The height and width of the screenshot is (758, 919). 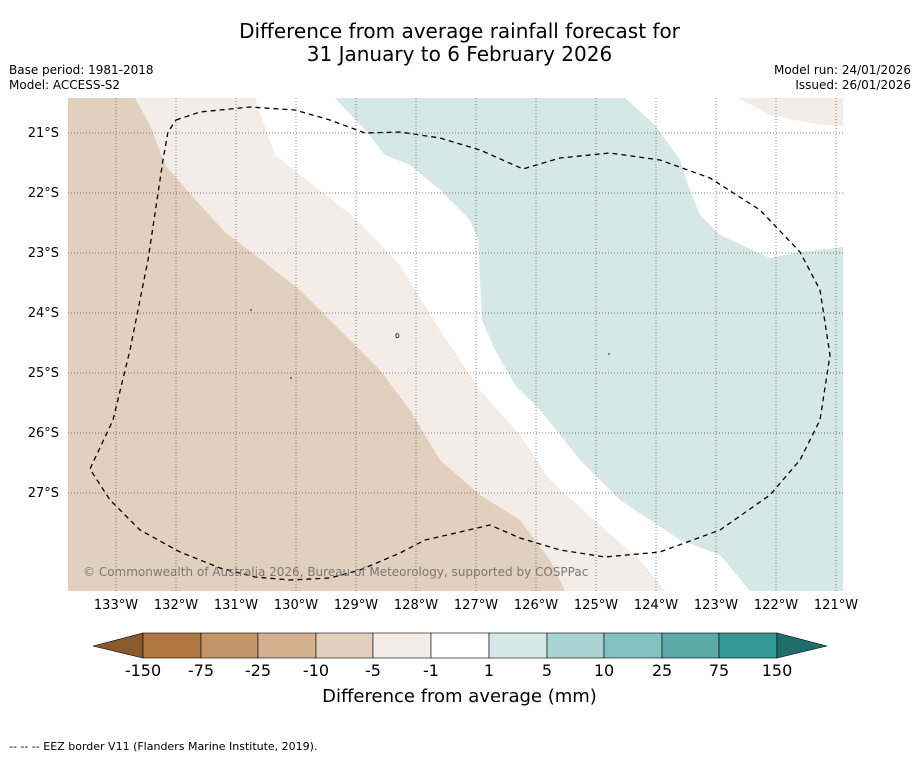 What do you see at coordinates (547, 670) in the screenshot?
I see `colorbar-tick: 5` at bounding box center [547, 670].